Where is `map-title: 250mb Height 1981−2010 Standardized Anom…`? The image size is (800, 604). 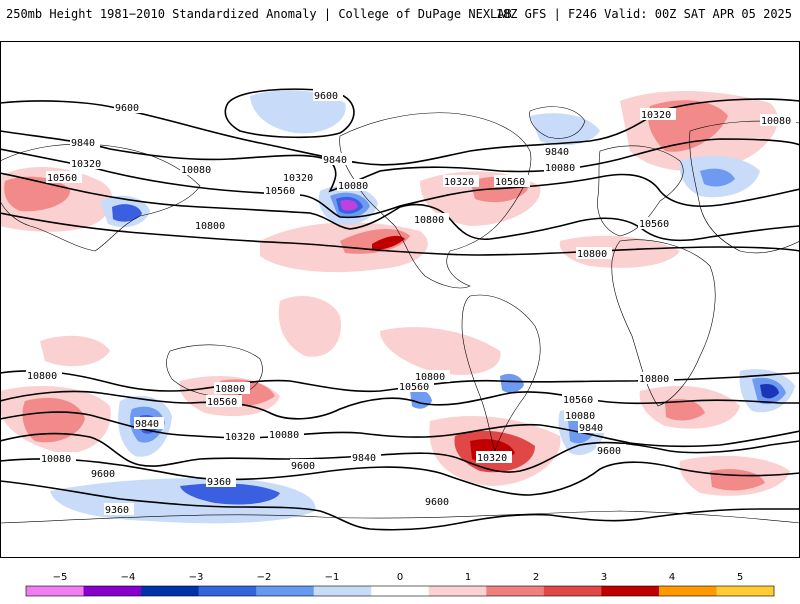
map-title: 250mb Height 1981−2010 Standardized Anom… is located at coordinates (259, 14).